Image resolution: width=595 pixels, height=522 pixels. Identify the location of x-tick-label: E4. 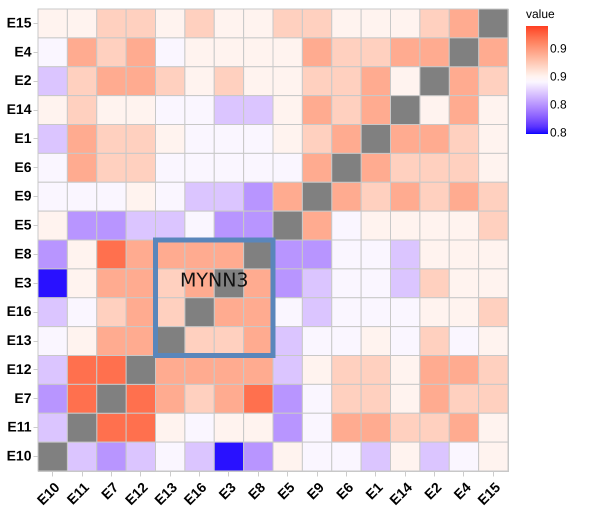
(462, 490).